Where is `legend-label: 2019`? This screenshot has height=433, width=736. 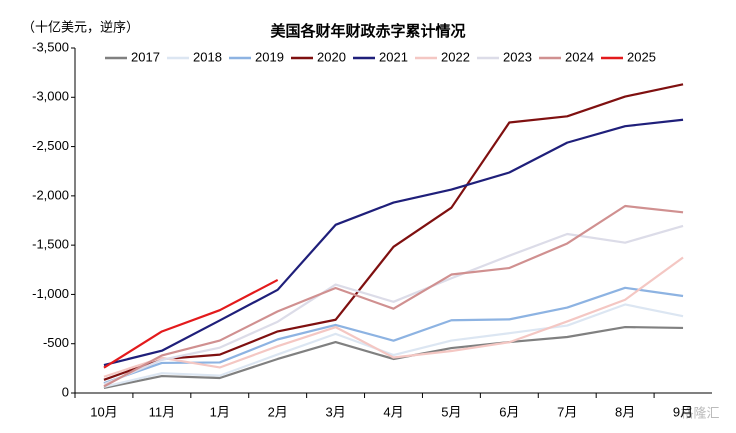
legend-label: 2019 is located at coordinates (269, 56).